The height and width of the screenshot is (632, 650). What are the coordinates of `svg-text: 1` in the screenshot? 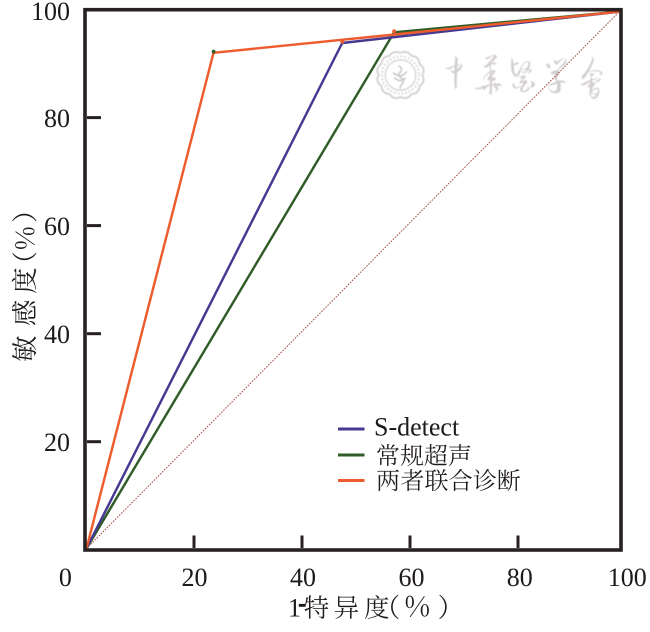 It's located at (294, 607).